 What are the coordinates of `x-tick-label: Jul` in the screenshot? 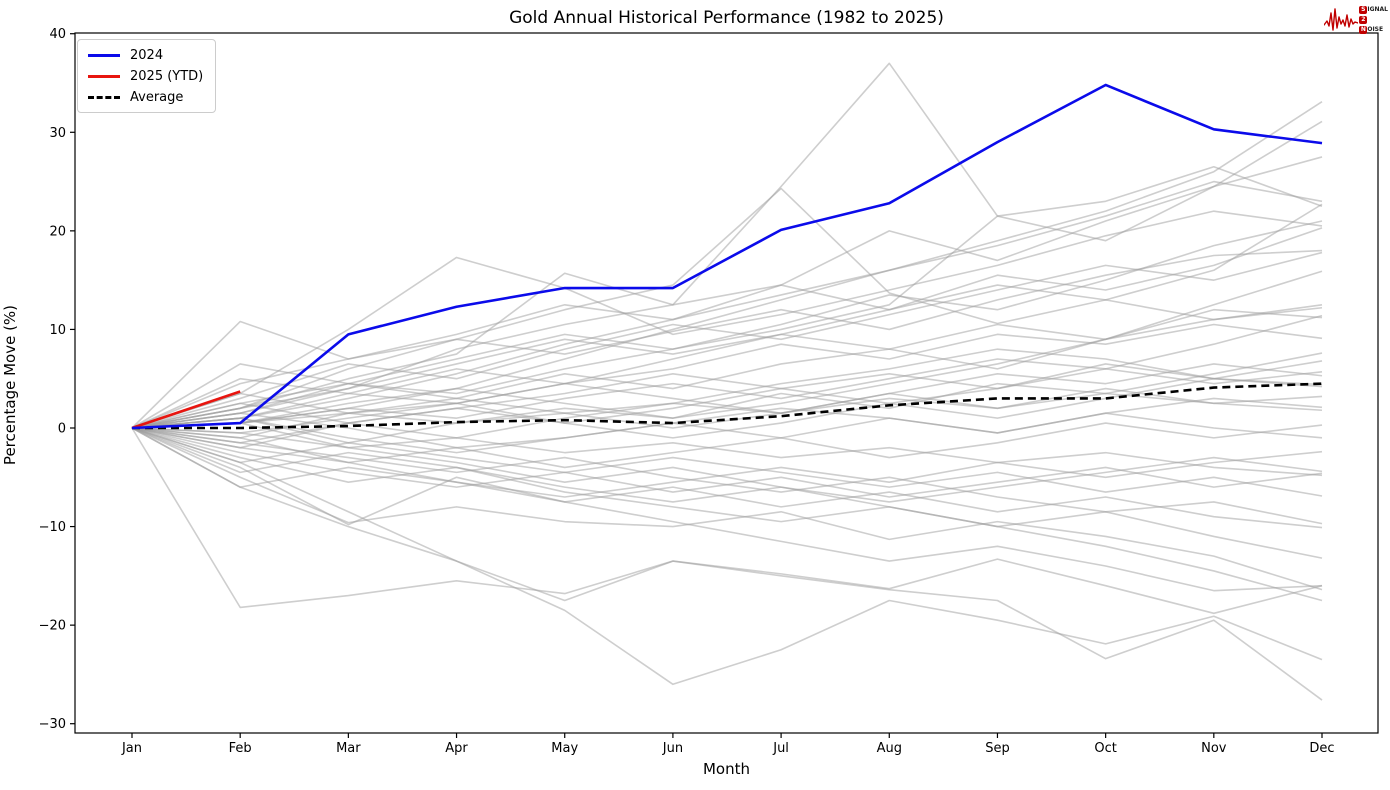 It's located at (780, 748).